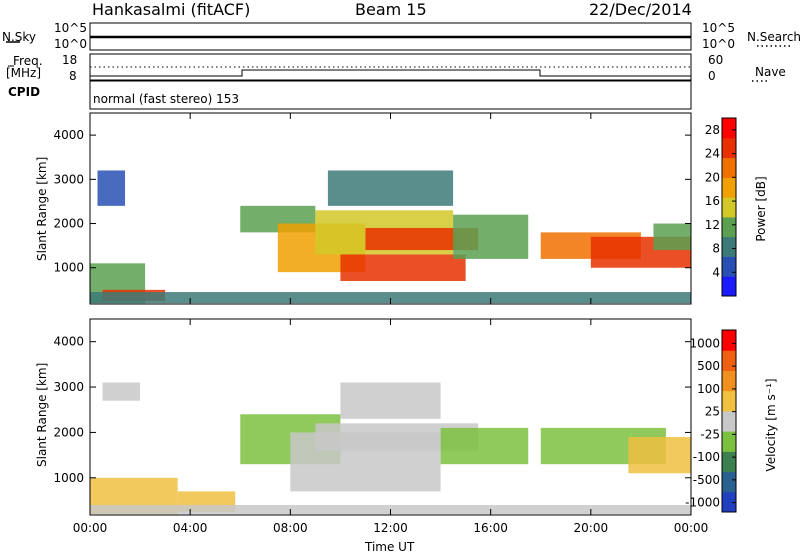  I want to click on velocity-colorbar-tick-label: 500, so click(708, 366).